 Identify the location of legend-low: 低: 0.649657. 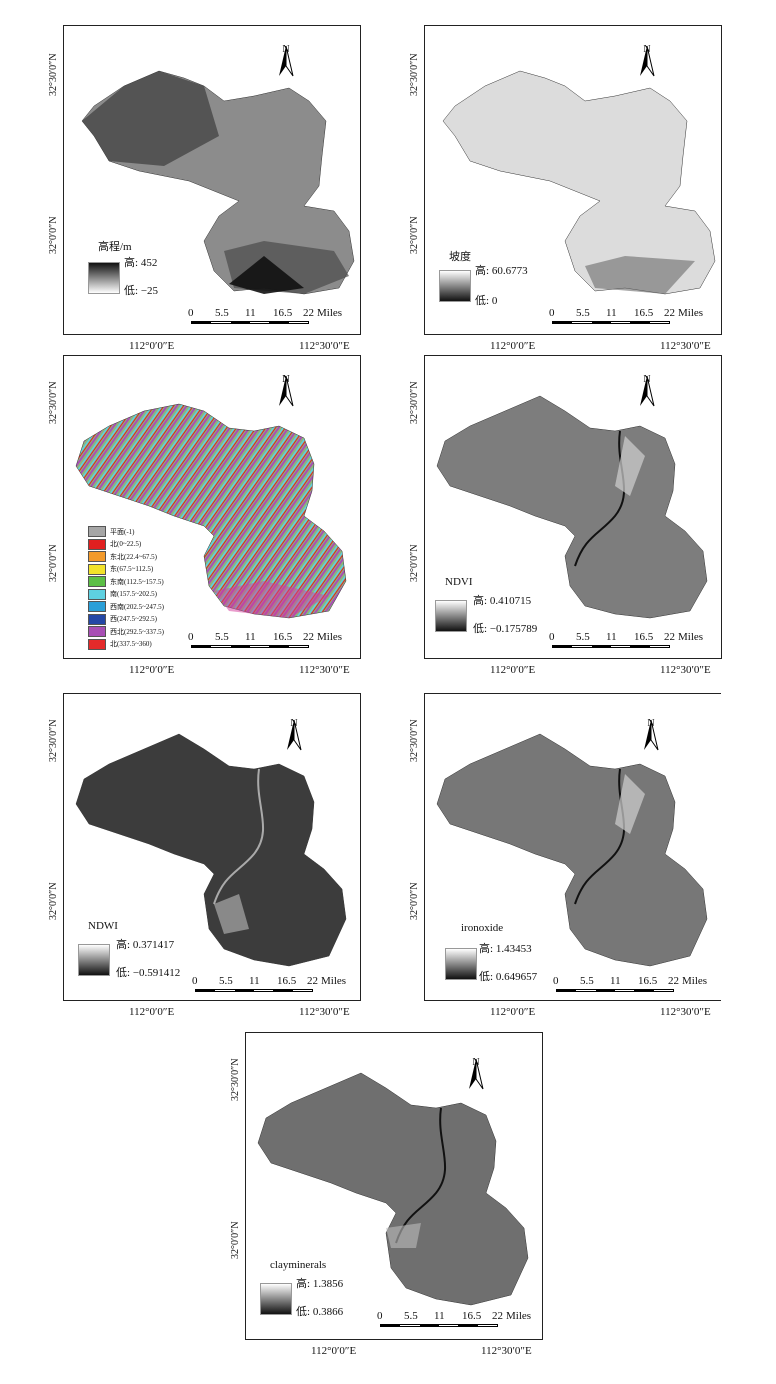
(508, 977).